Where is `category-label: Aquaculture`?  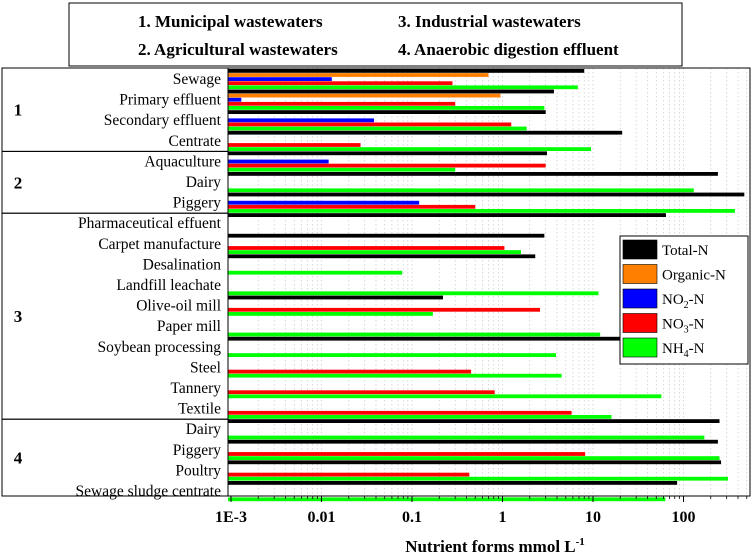 category-label: Aquaculture is located at coordinates (182, 161).